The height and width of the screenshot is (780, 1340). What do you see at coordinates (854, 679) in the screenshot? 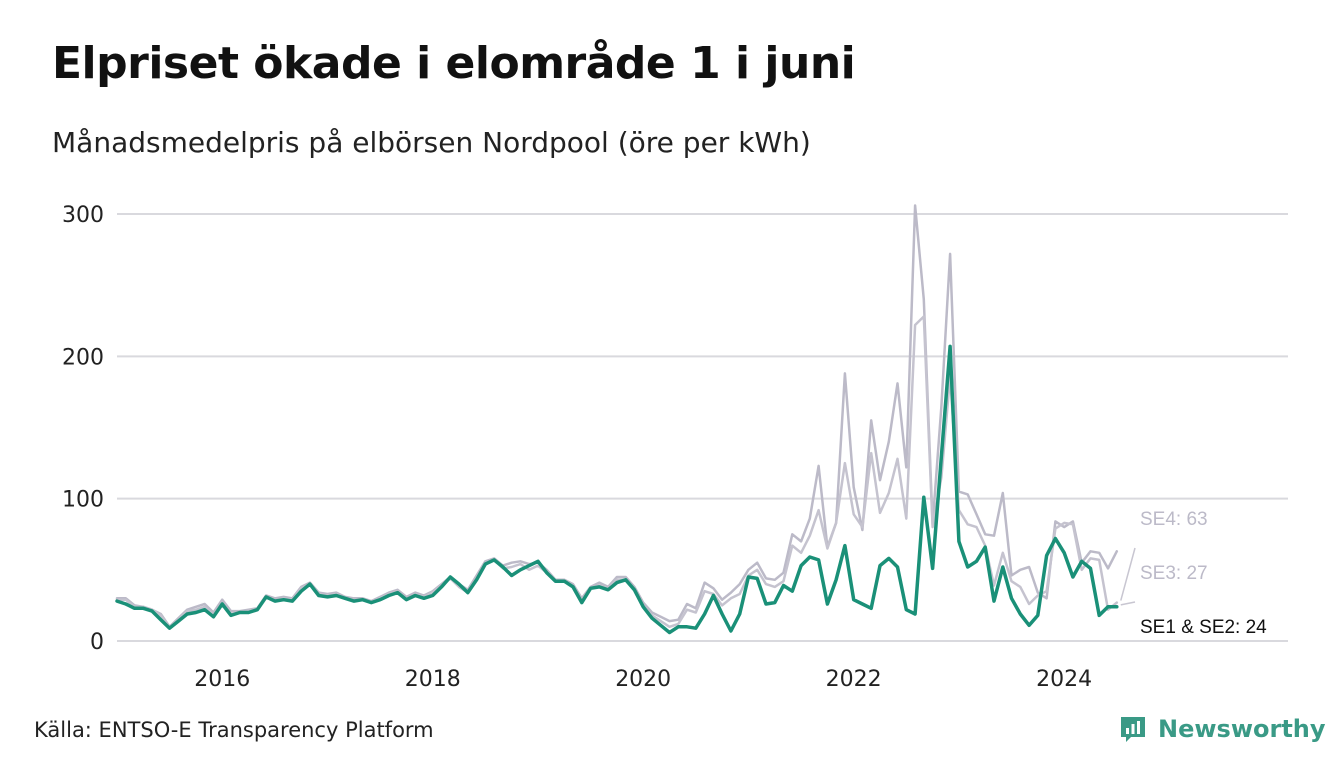
I see `x-tick-label: 2022` at bounding box center [854, 679].